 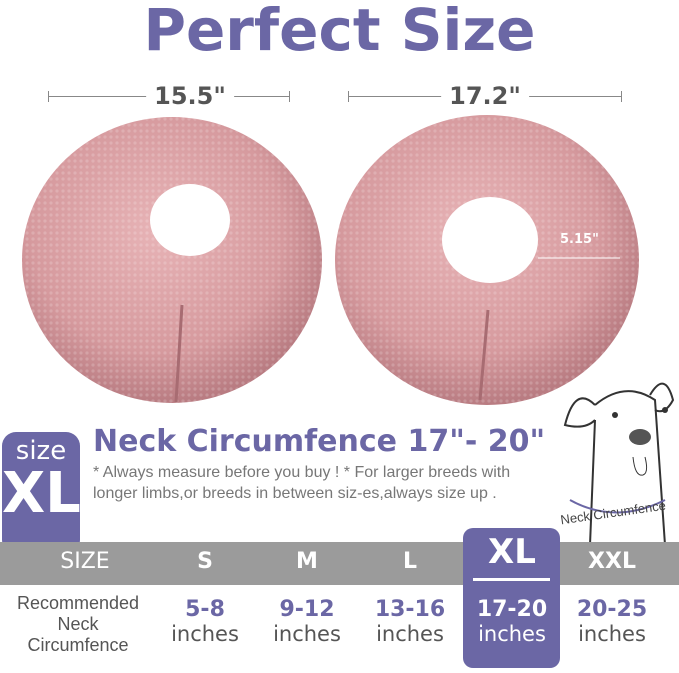 I want to click on table-header-bar, so click(x=339, y=563).